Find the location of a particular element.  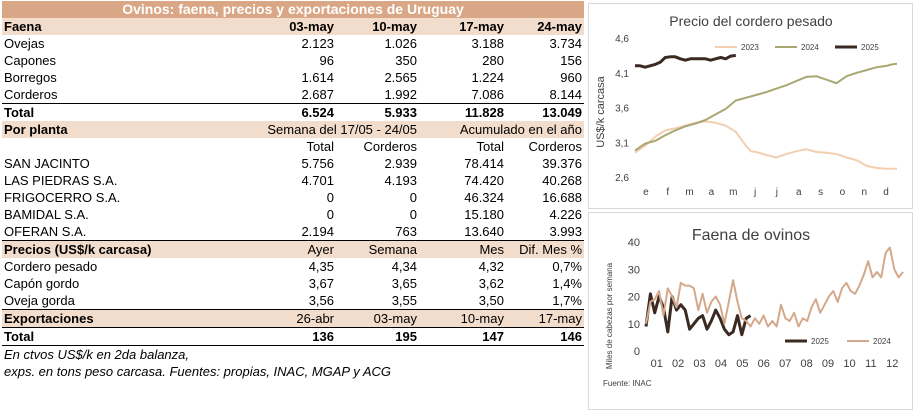

planta-row-cell: 39.376 is located at coordinates (562, 163).